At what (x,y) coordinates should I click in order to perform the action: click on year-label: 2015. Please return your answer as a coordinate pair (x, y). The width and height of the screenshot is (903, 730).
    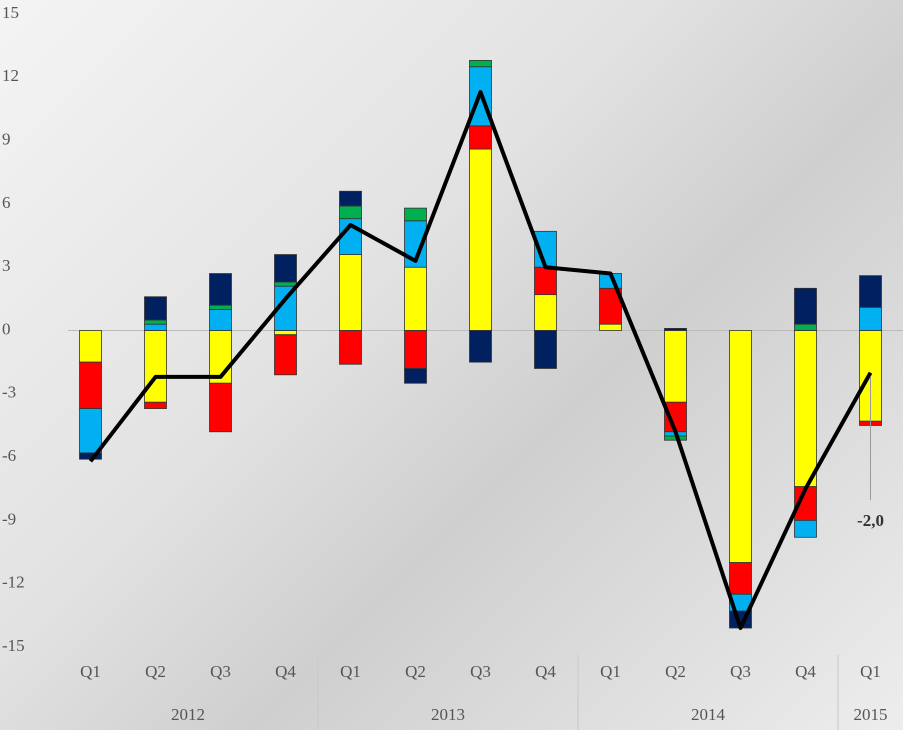
    Looking at the image, I should click on (871, 714).